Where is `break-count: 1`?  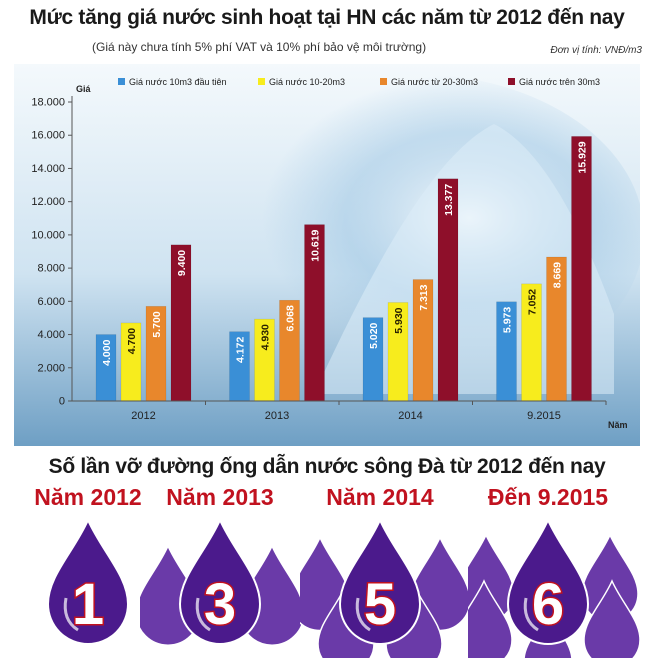 break-count: 1 is located at coordinates (88, 604).